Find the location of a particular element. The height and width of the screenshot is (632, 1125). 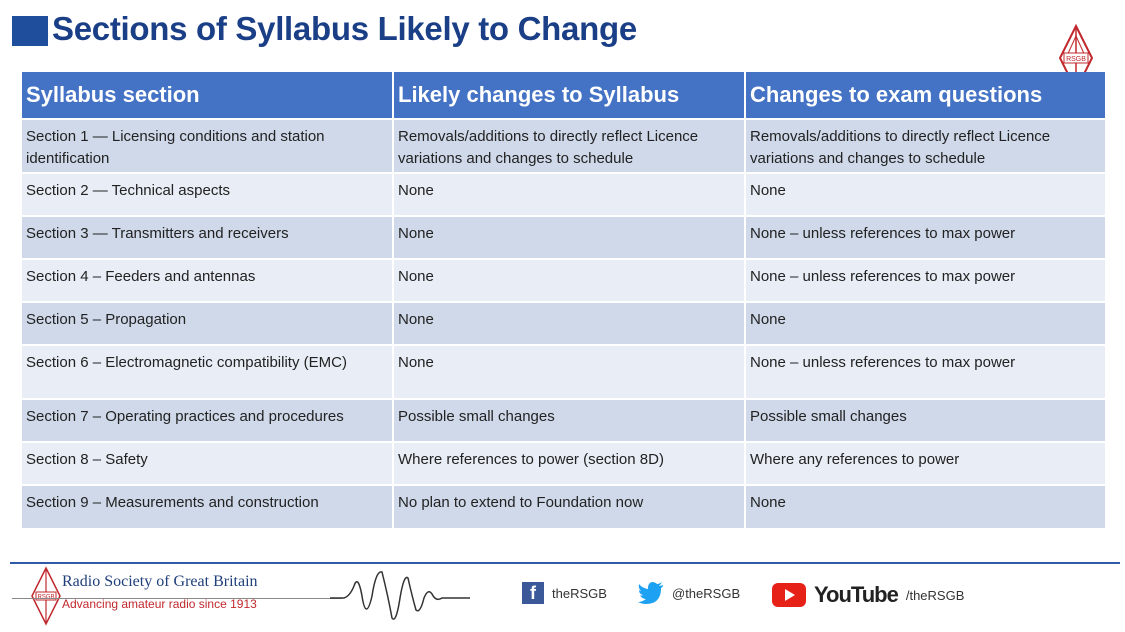

footer-underline is located at coordinates (177, 598).